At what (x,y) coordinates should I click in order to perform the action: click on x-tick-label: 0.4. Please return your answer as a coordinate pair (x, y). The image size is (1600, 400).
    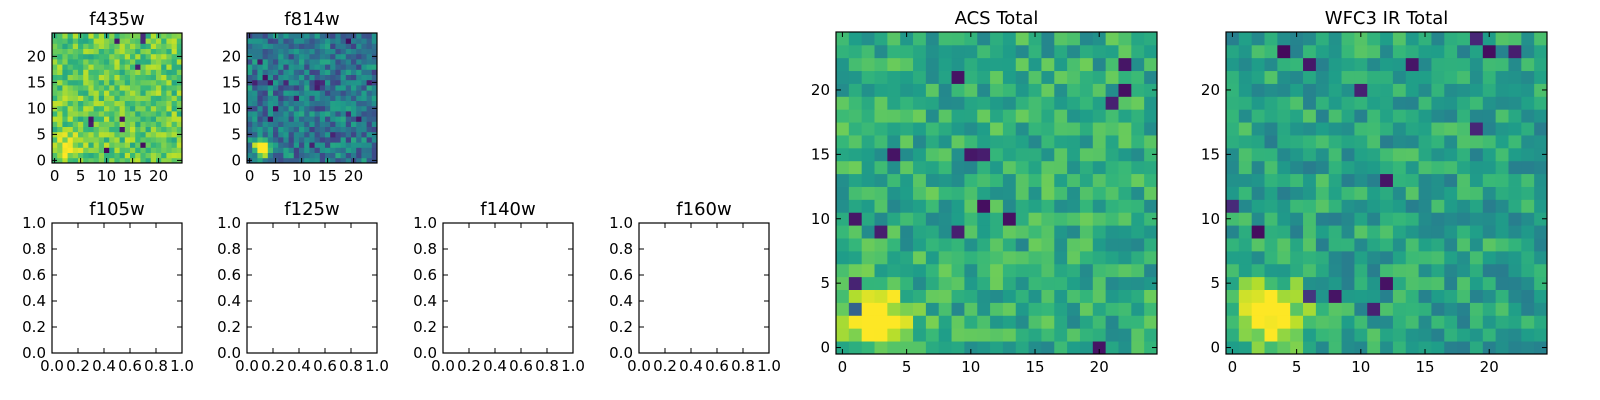
    Looking at the image, I should click on (299, 366).